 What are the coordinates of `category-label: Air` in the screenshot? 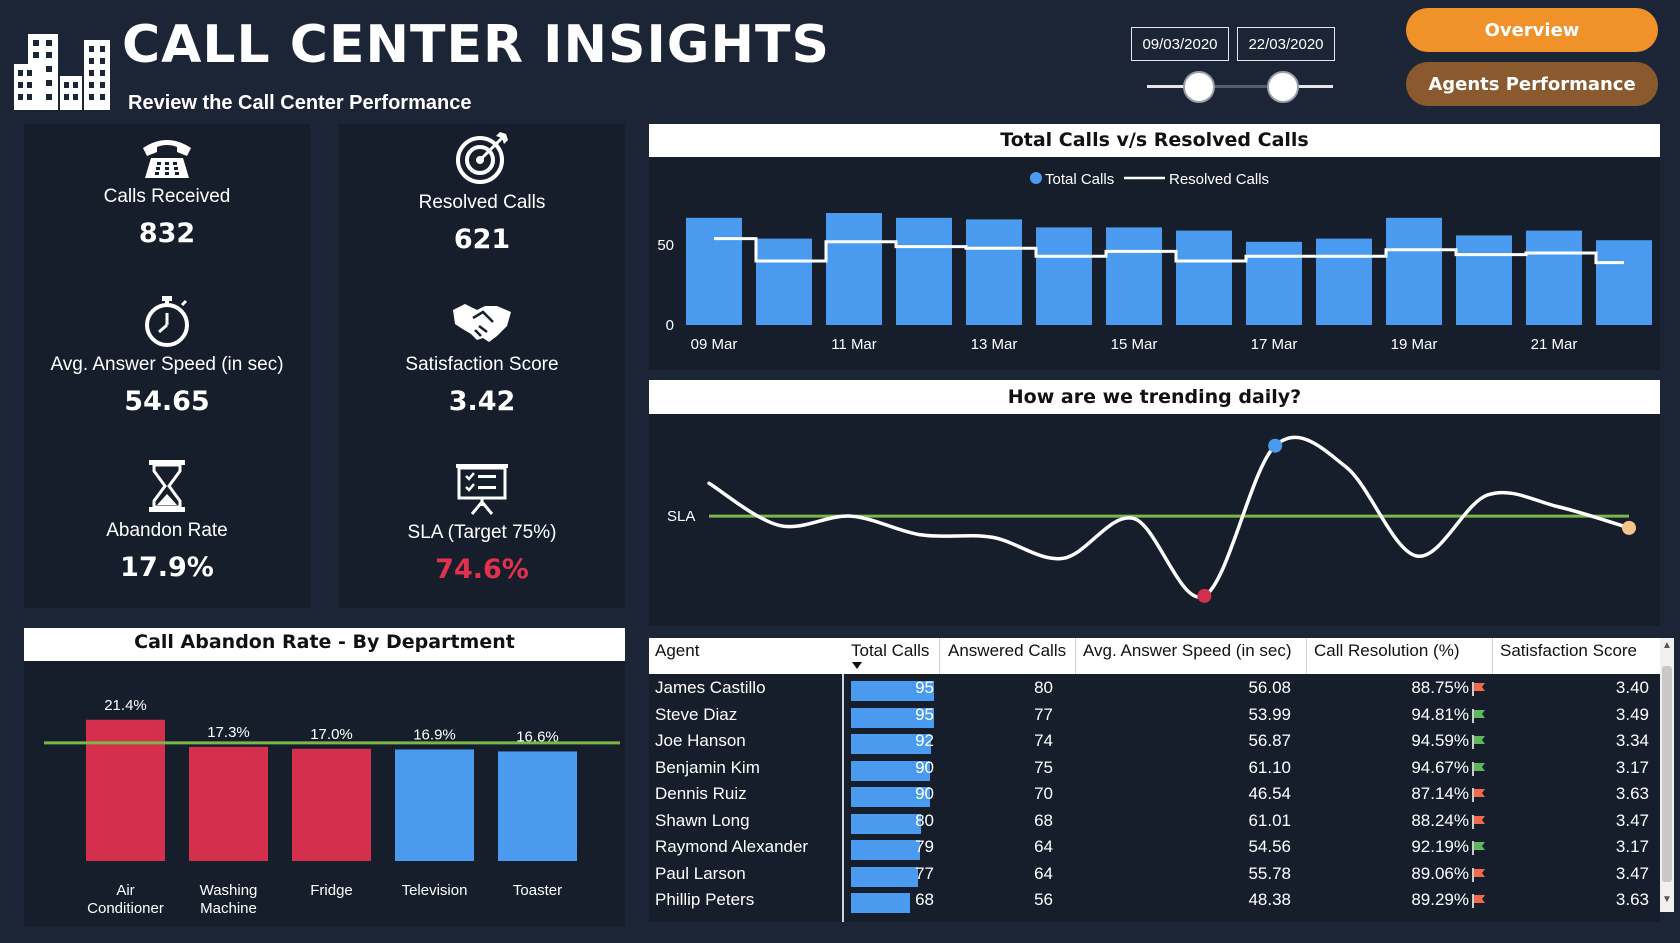 It's located at (125, 890).